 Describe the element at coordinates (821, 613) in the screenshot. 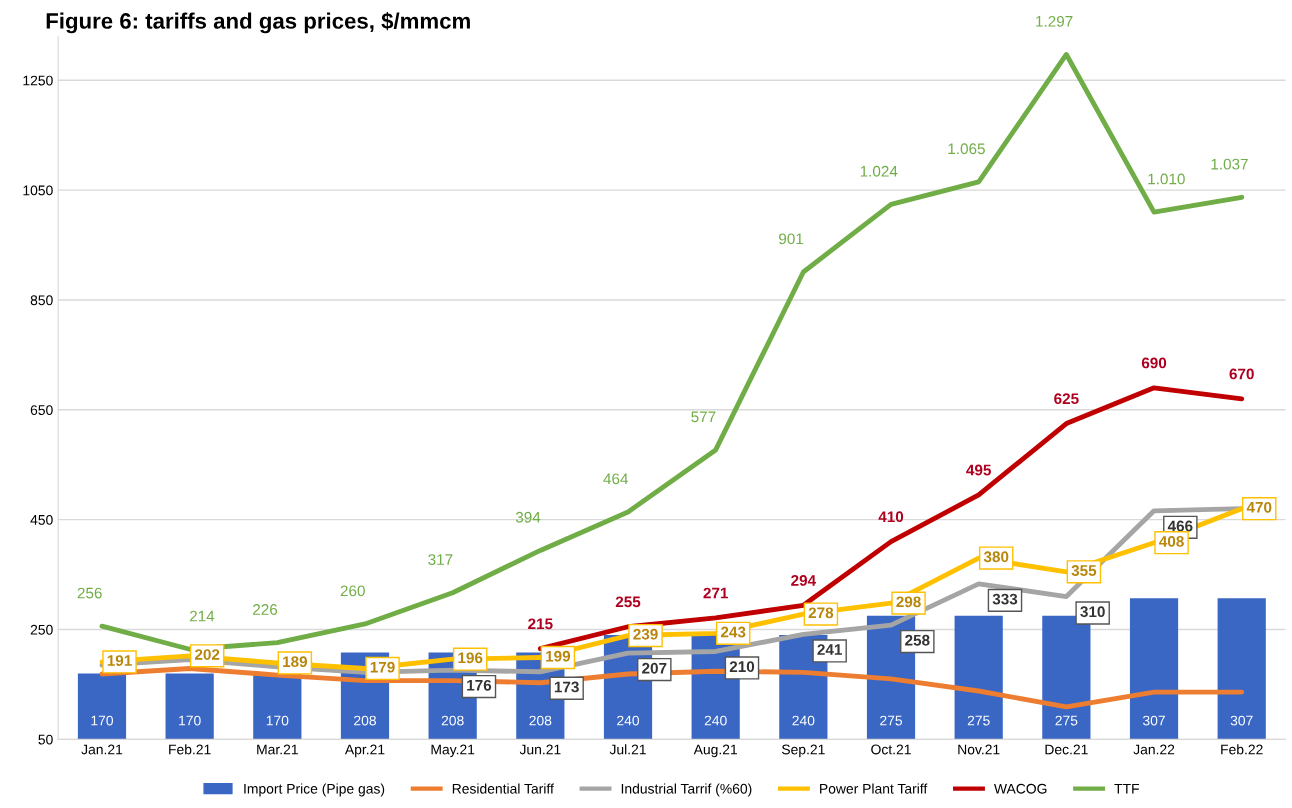

I see `data-label: 278` at that location.